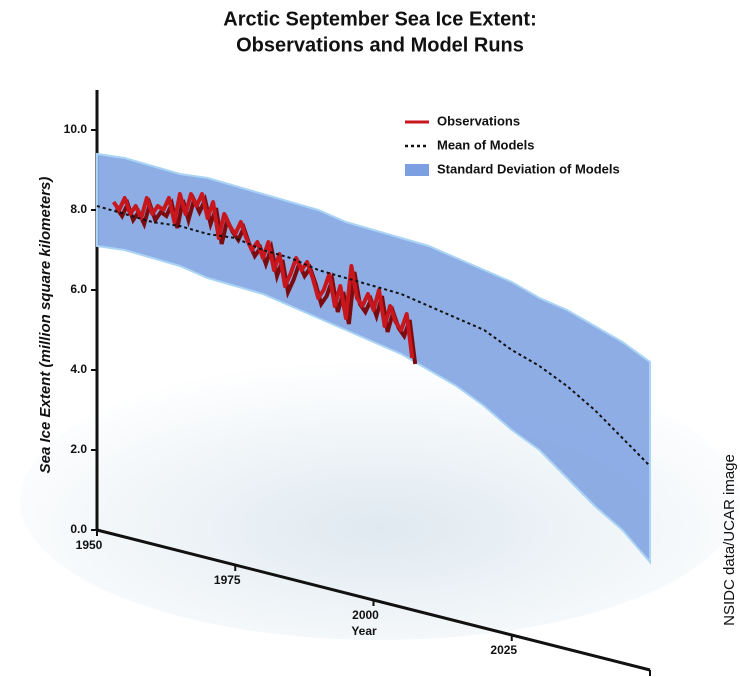  I want to click on chart-title: Arctic September Sea Ice Extent:, so click(379, 19).